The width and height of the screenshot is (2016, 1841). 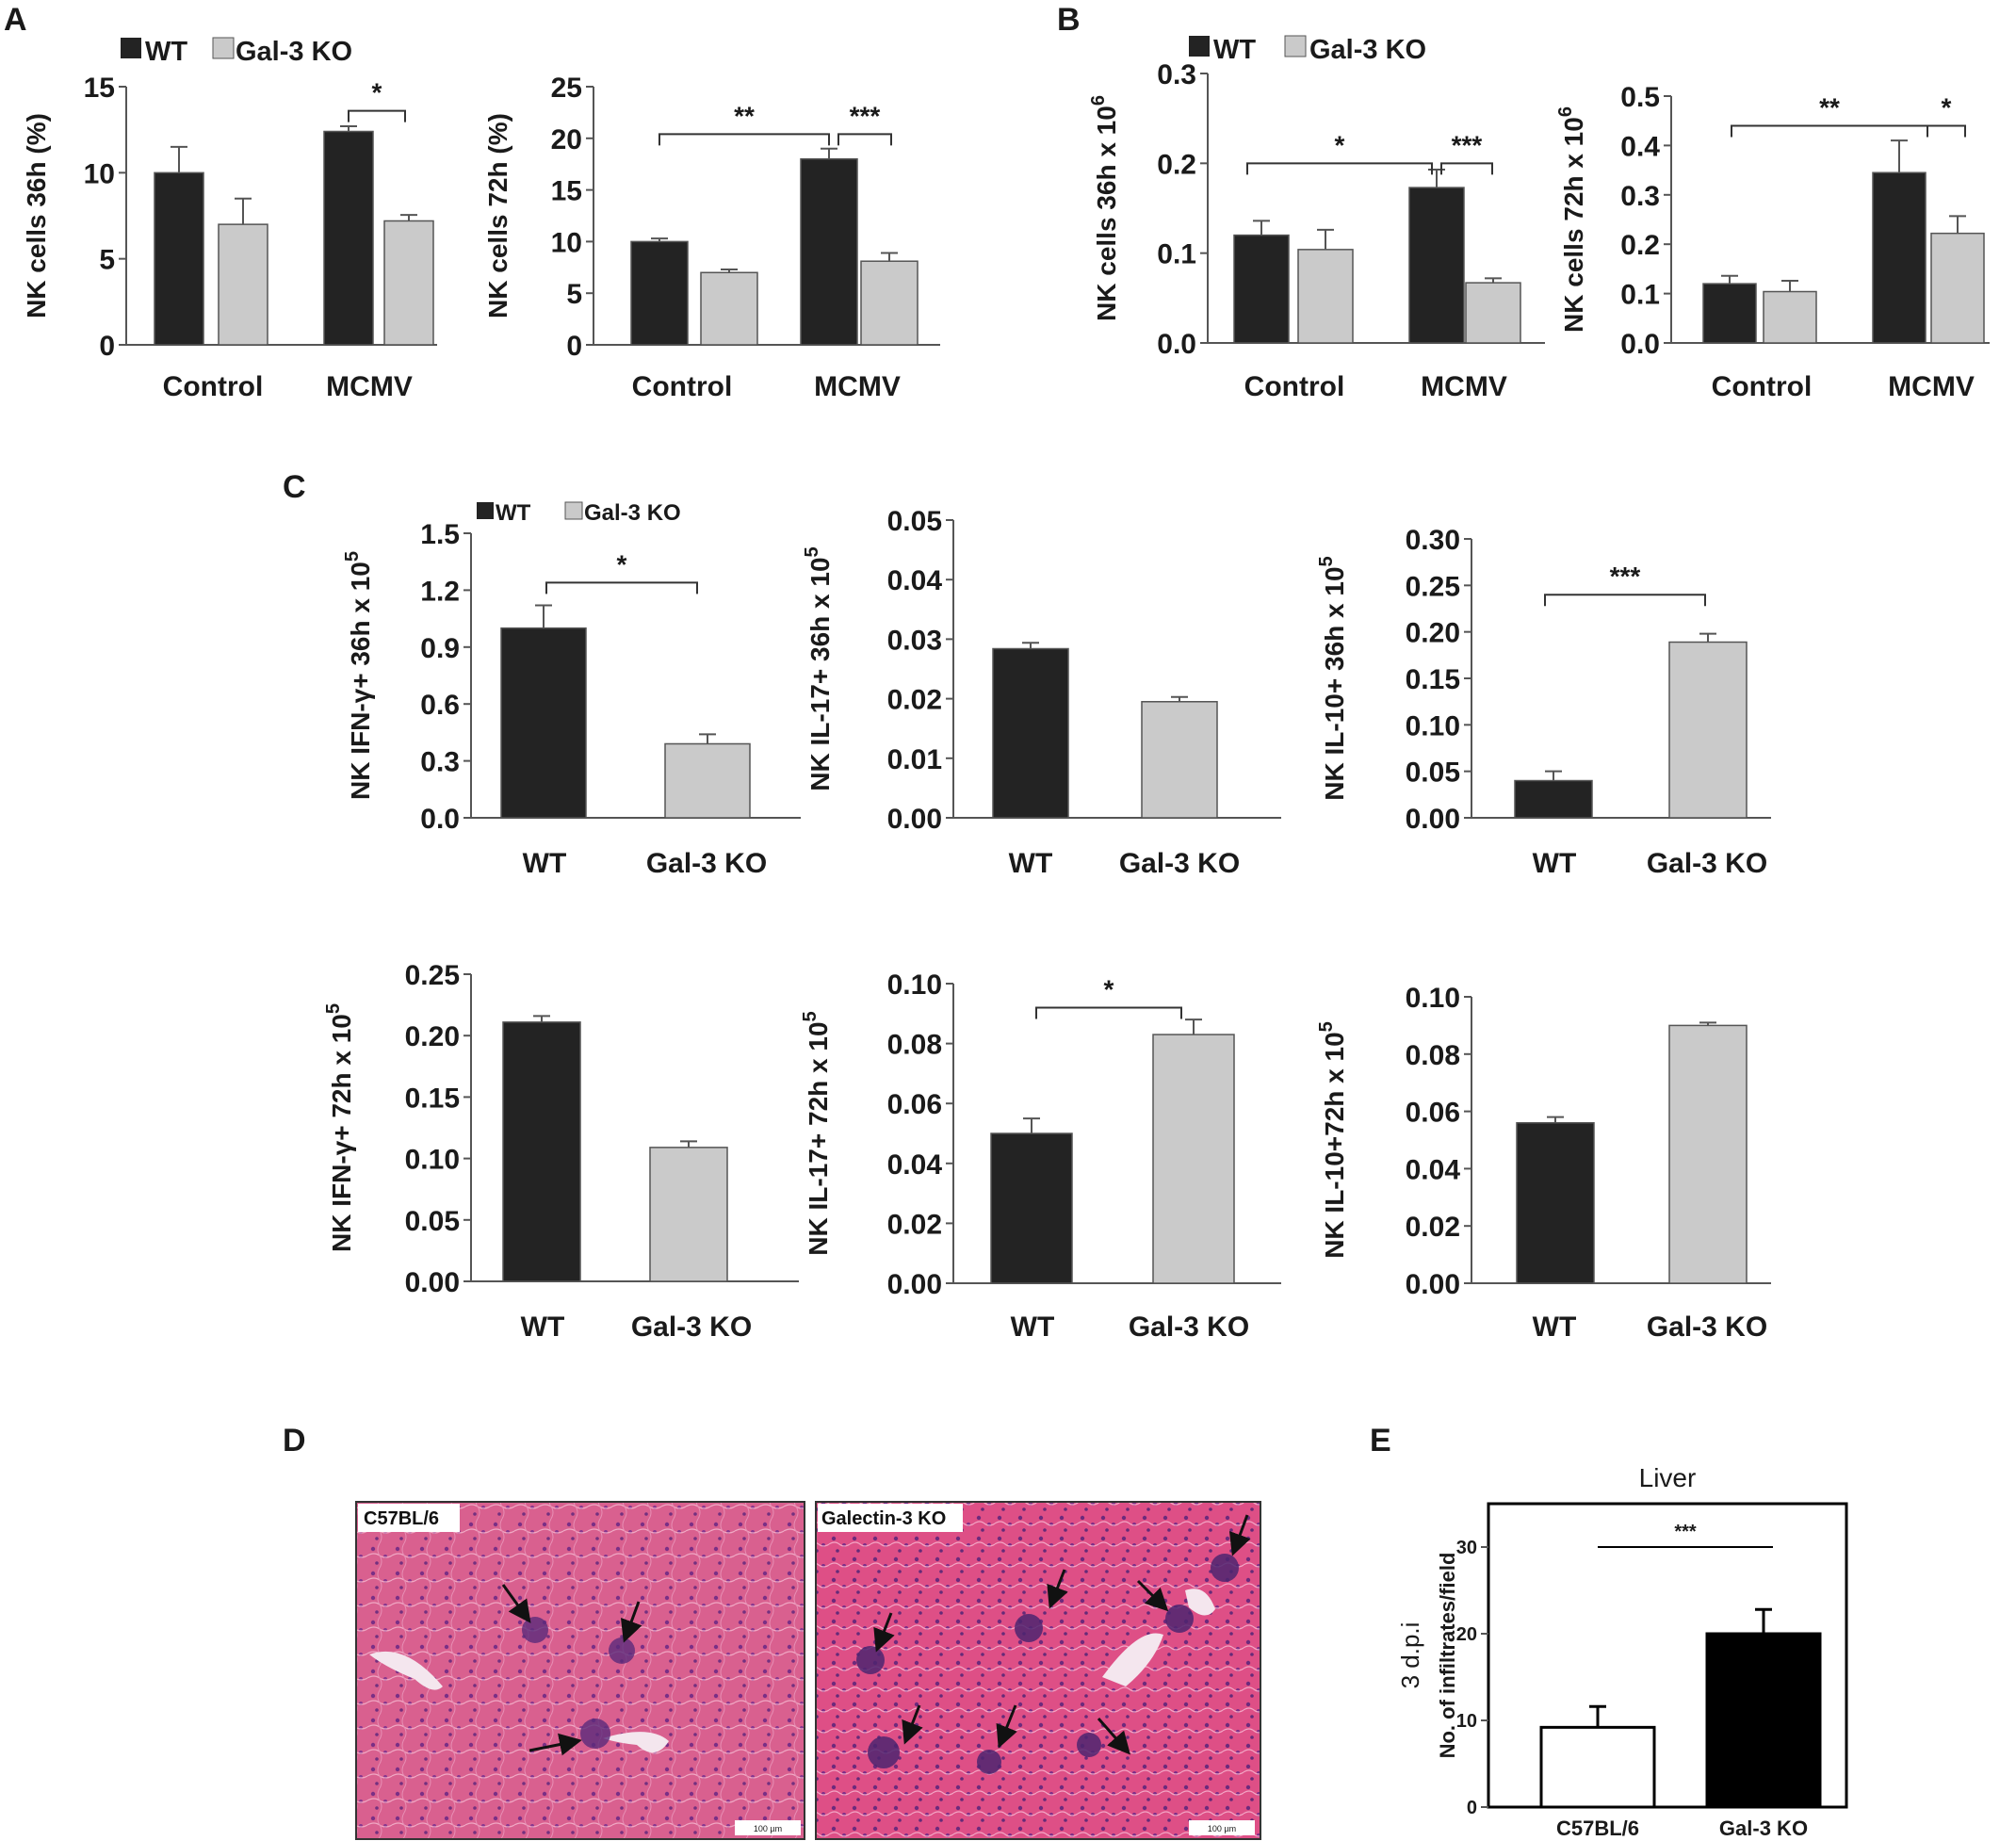 I want to click on y-tick-label: 0.20, so click(x=432, y=1036).